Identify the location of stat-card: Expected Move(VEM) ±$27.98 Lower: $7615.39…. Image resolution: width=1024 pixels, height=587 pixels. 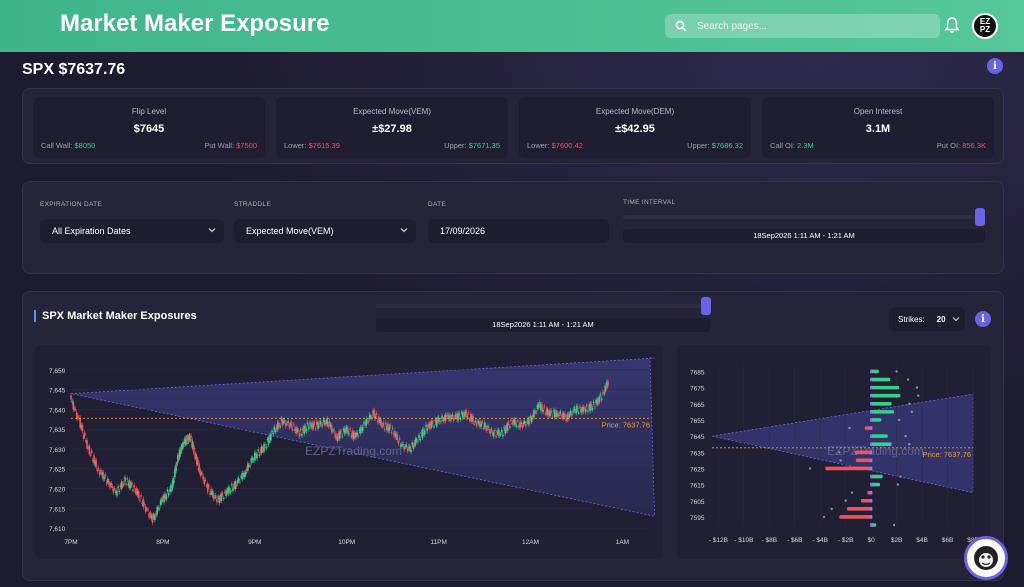
(392, 127).